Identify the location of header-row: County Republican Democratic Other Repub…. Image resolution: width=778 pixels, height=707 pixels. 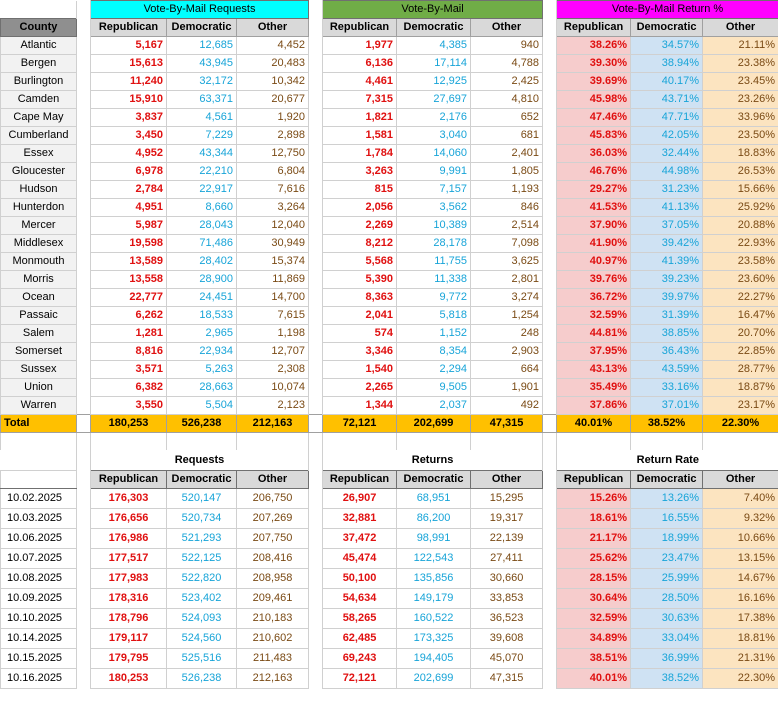
(389, 27).